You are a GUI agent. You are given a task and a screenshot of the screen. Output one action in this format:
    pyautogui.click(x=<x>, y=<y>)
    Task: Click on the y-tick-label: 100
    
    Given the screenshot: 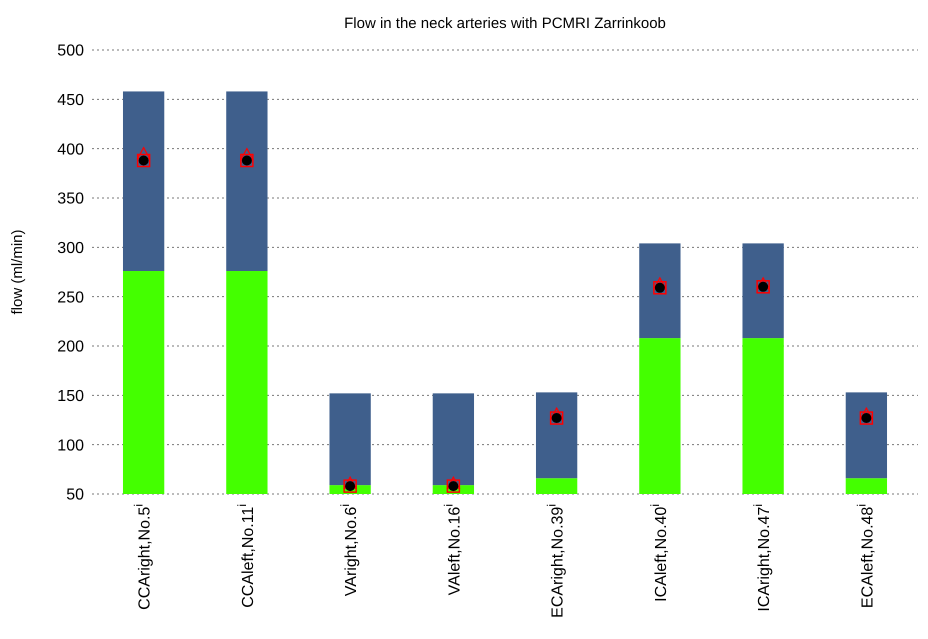 What is the action you would take?
    pyautogui.click(x=70, y=445)
    